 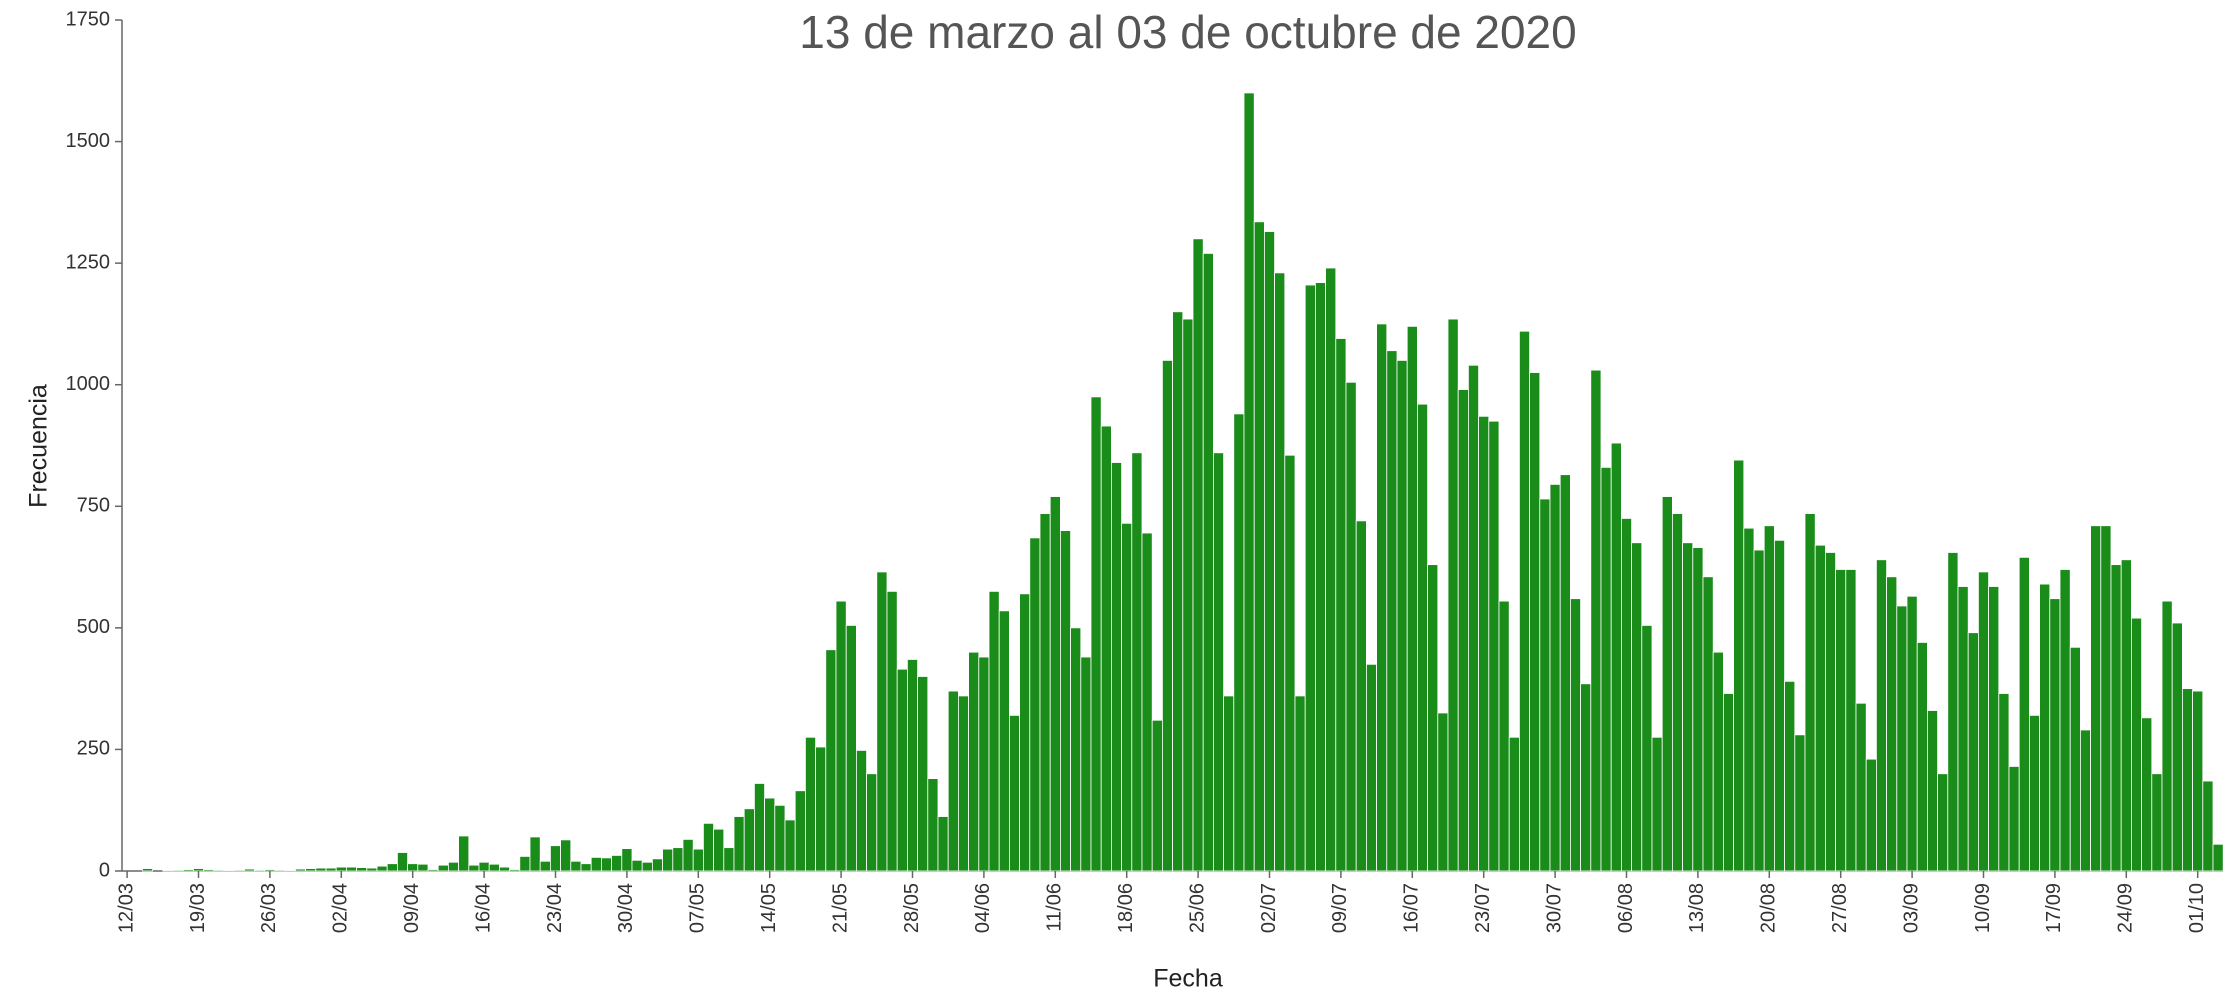 I want to click on x-tick-label: 10/09, so click(x=1983, y=908).